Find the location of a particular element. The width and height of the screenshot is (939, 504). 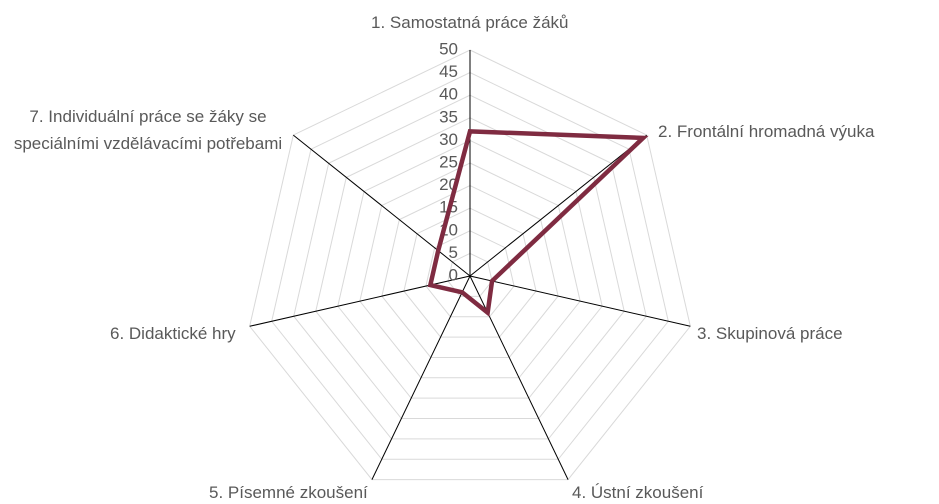

y-tick-label: 50 is located at coordinates (448, 48).